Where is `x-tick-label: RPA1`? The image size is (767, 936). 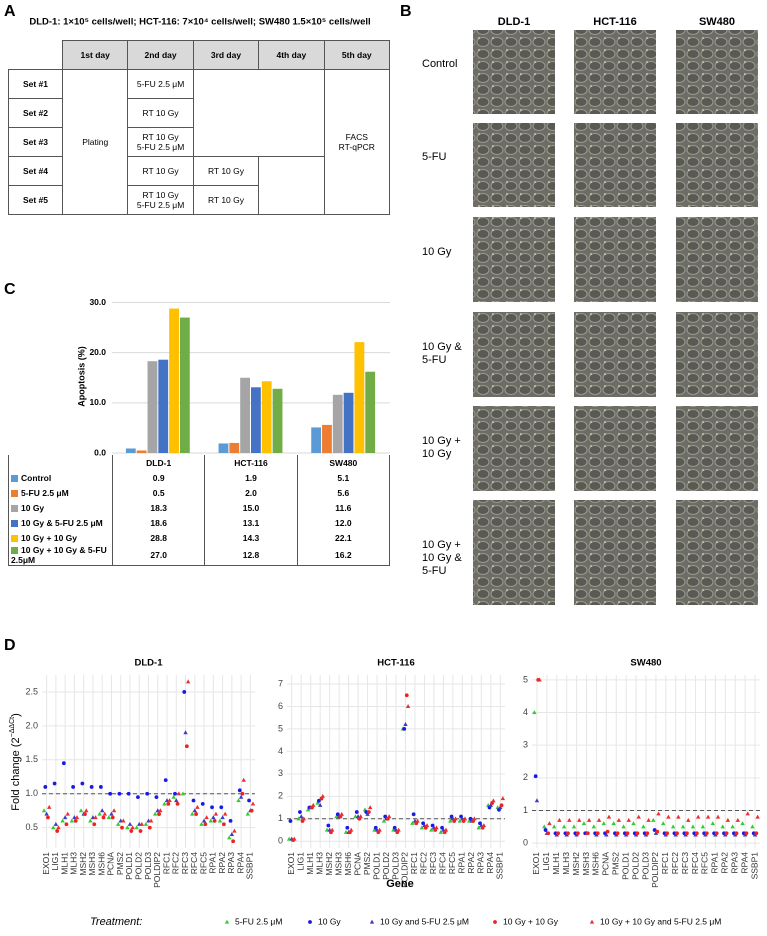 x-tick-label: RPA1 is located at coordinates (462, 863).